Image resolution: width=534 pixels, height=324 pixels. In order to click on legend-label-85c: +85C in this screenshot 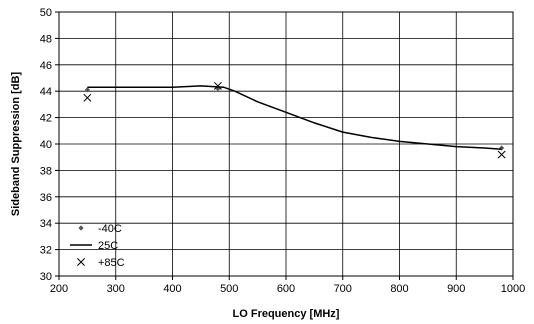, I will do `click(111, 263)`.